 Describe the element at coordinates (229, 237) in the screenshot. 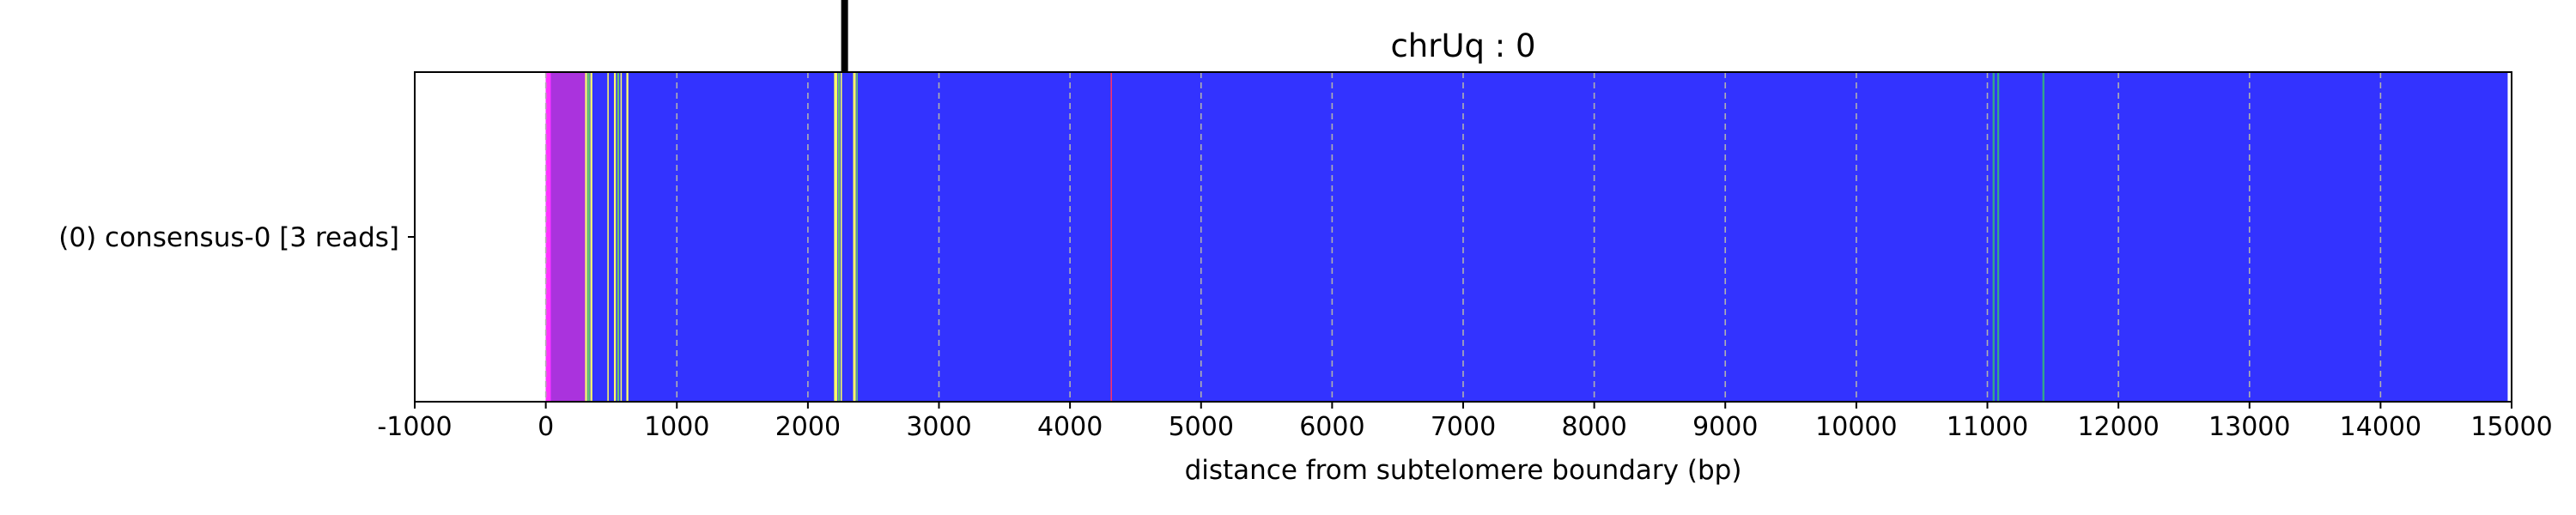

I see `row-label: (0) consensus-0 [3 reads]` at that location.